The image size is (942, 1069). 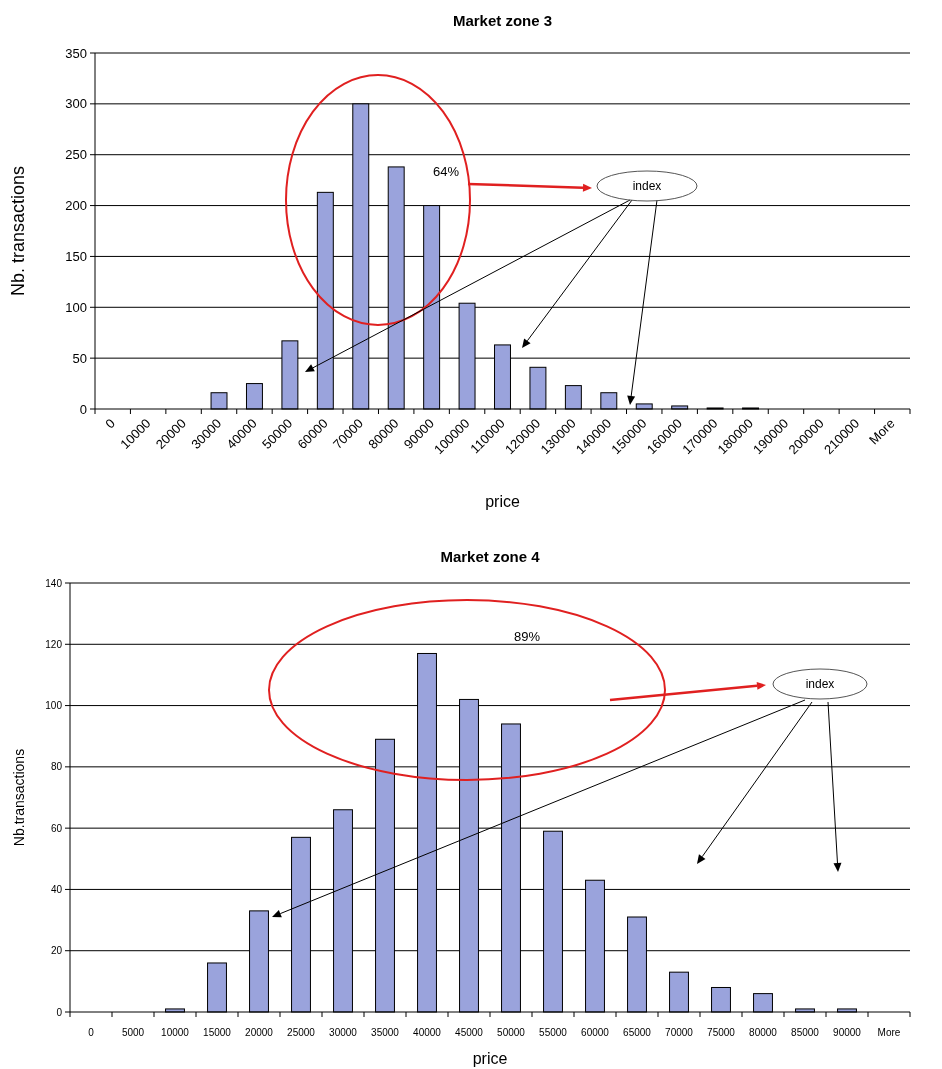 I want to click on x-tick-label: 90000, so click(x=847, y=1032).